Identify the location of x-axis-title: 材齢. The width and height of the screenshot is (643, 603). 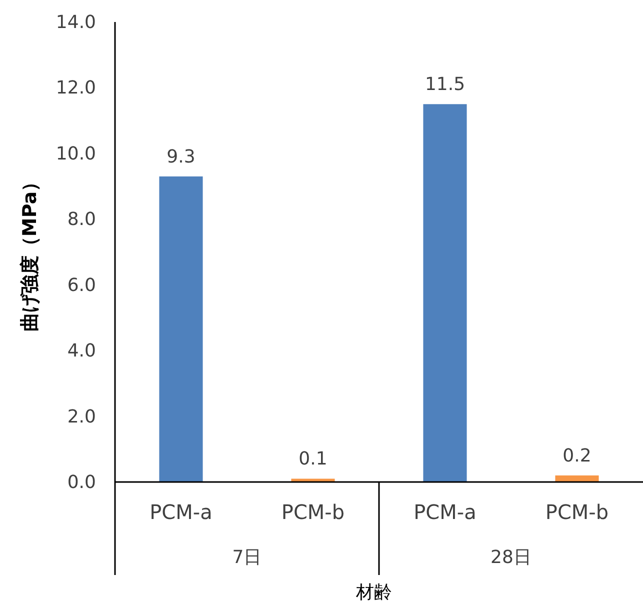
(373, 592).